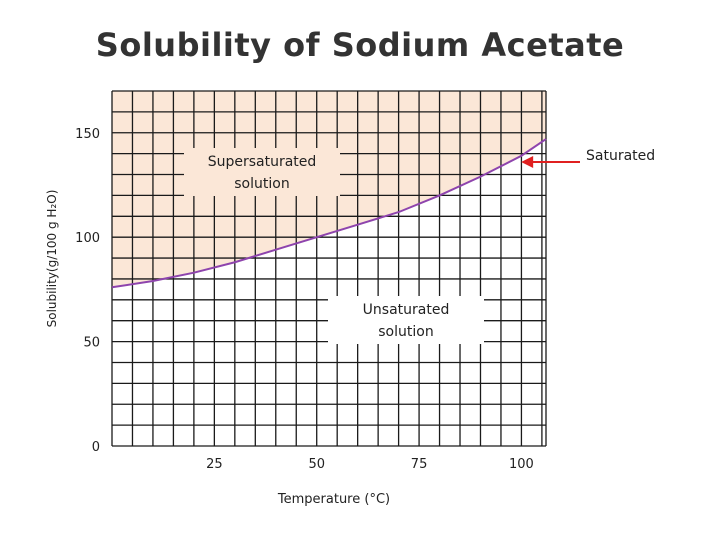  I want to click on unsaturated-label: Unsaturated solution, so click(406, 320).